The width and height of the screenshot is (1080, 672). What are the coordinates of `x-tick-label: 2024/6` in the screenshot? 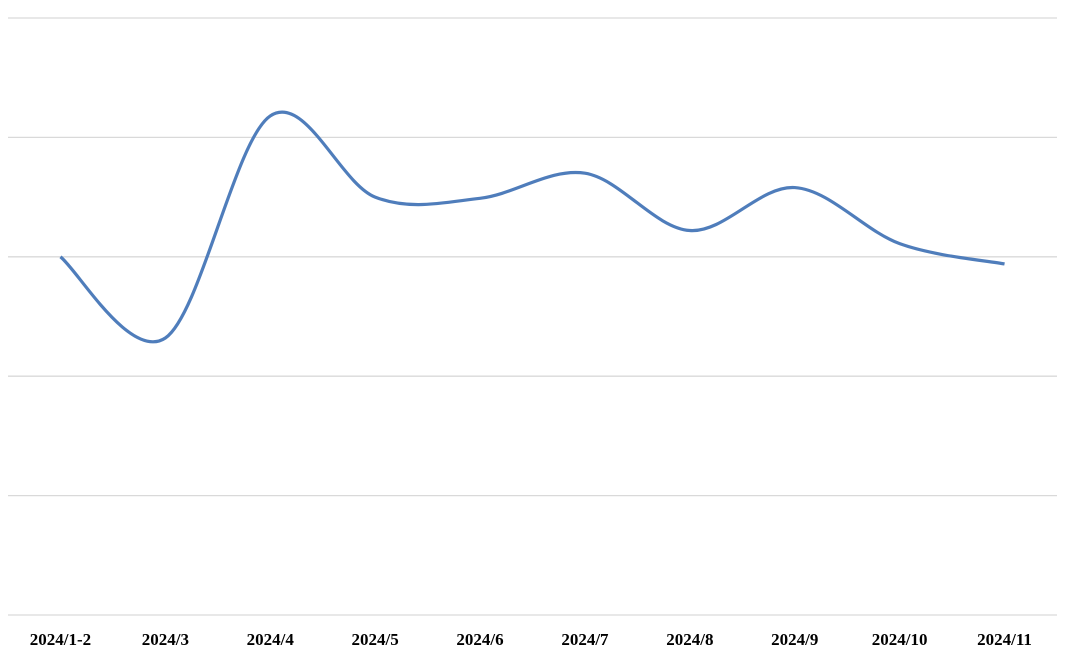 It's located at (479, 639).